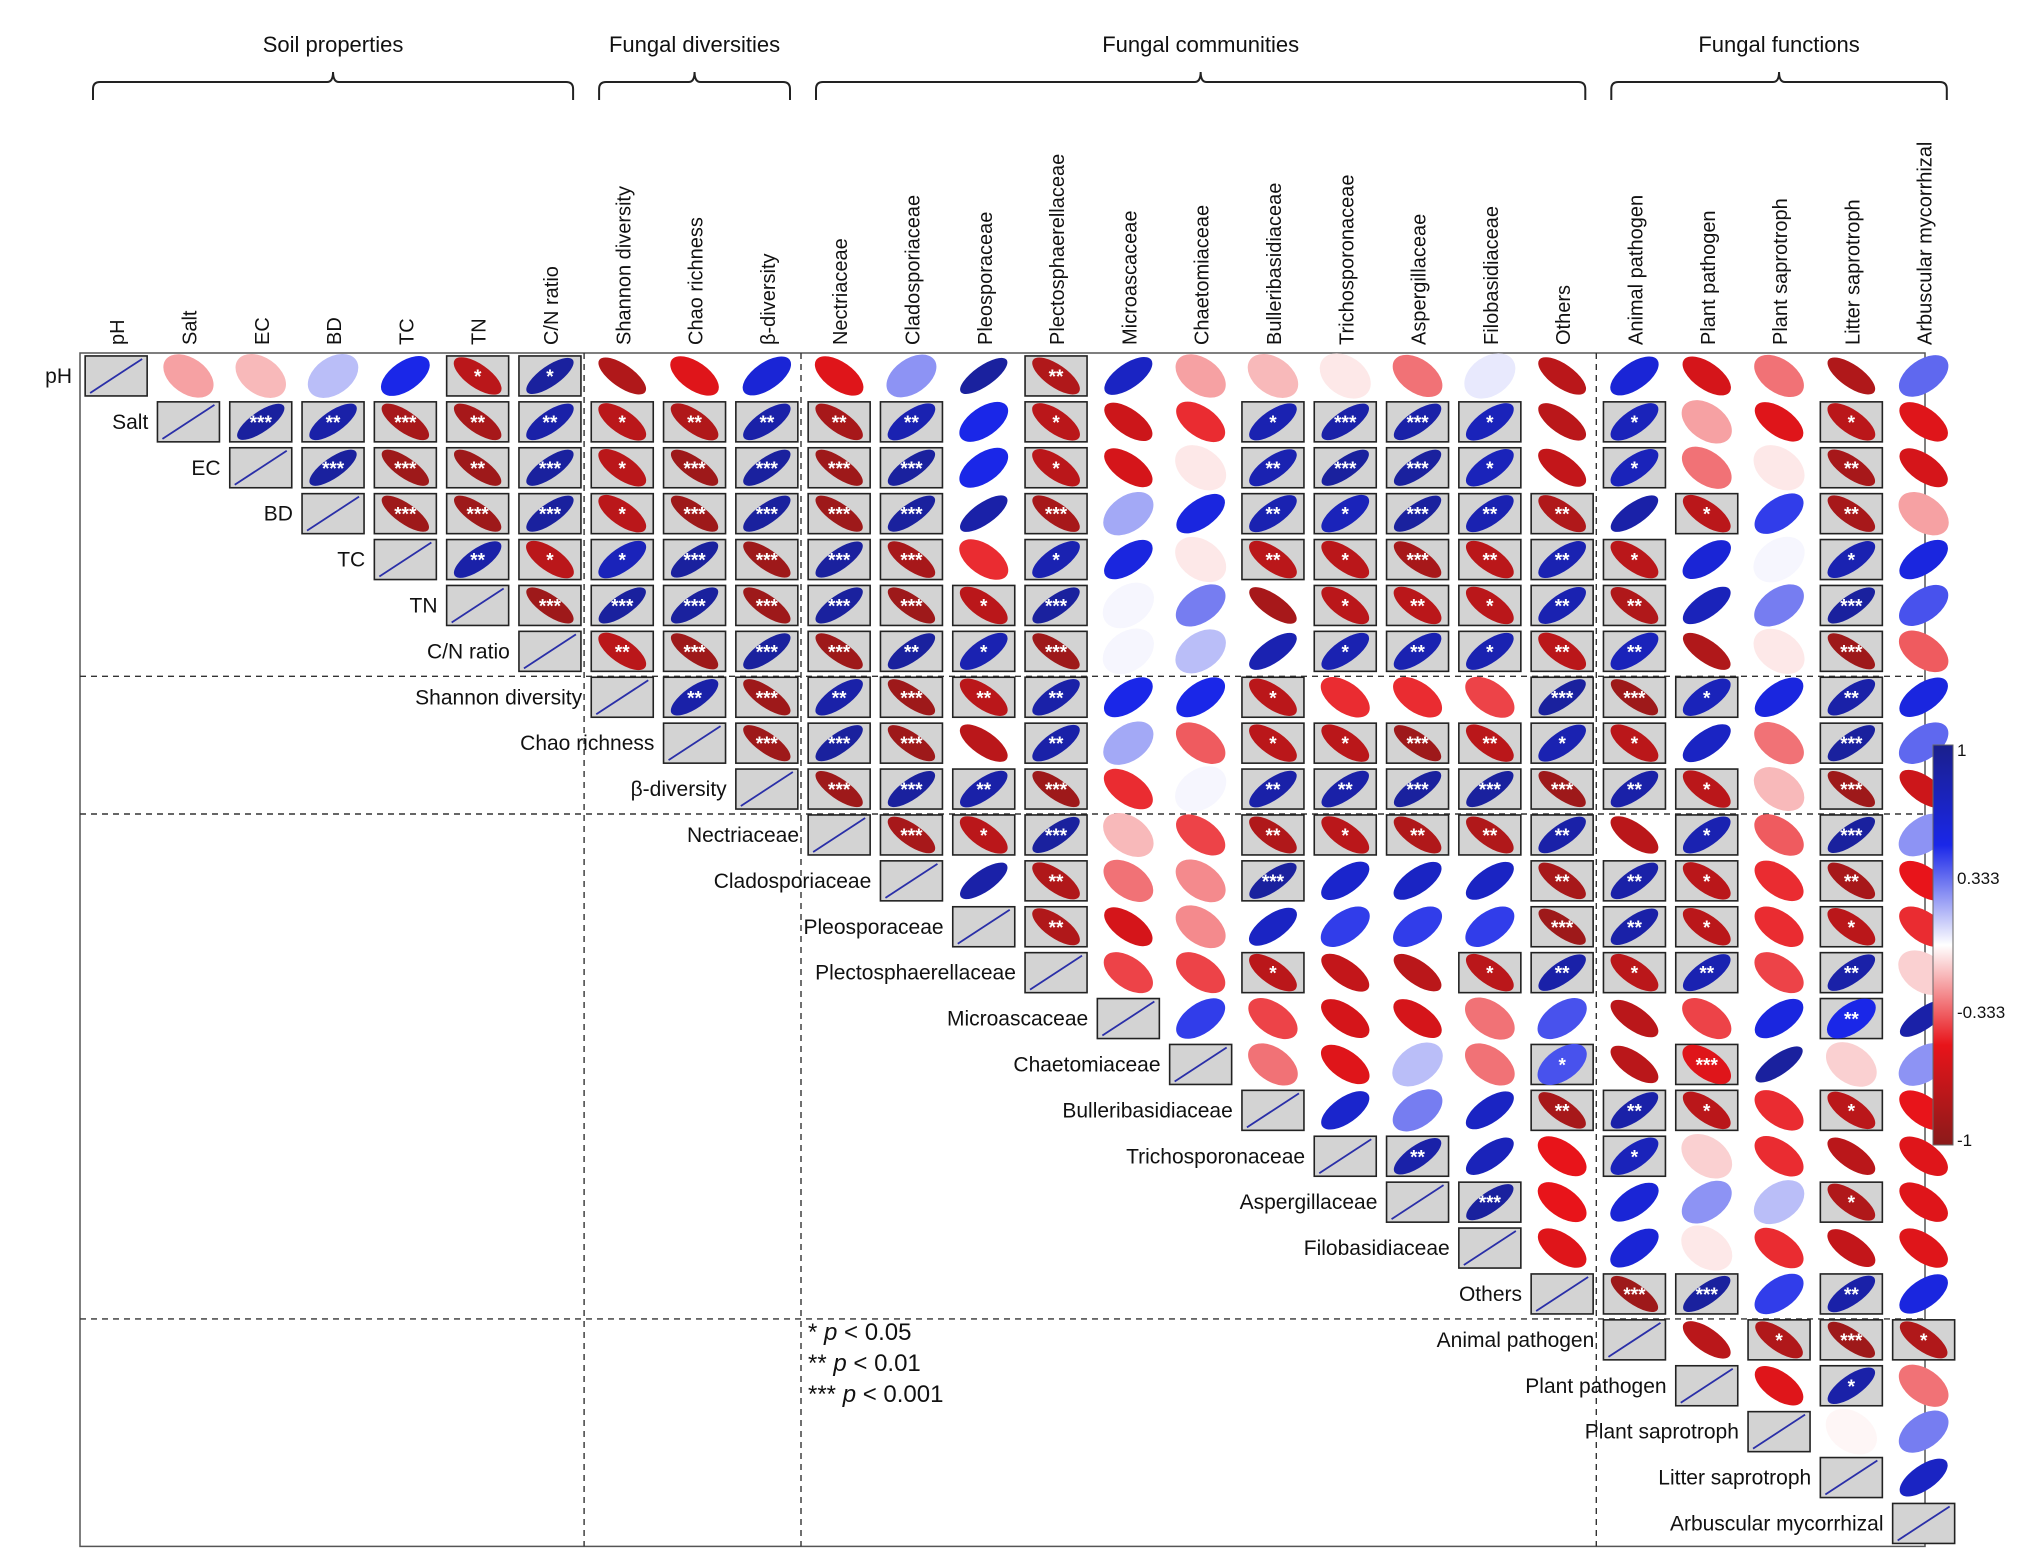 This screenshot has height=1557, width=2031. I want to click on column-label: Plectosphaerellaceae, so click(1058, 249).